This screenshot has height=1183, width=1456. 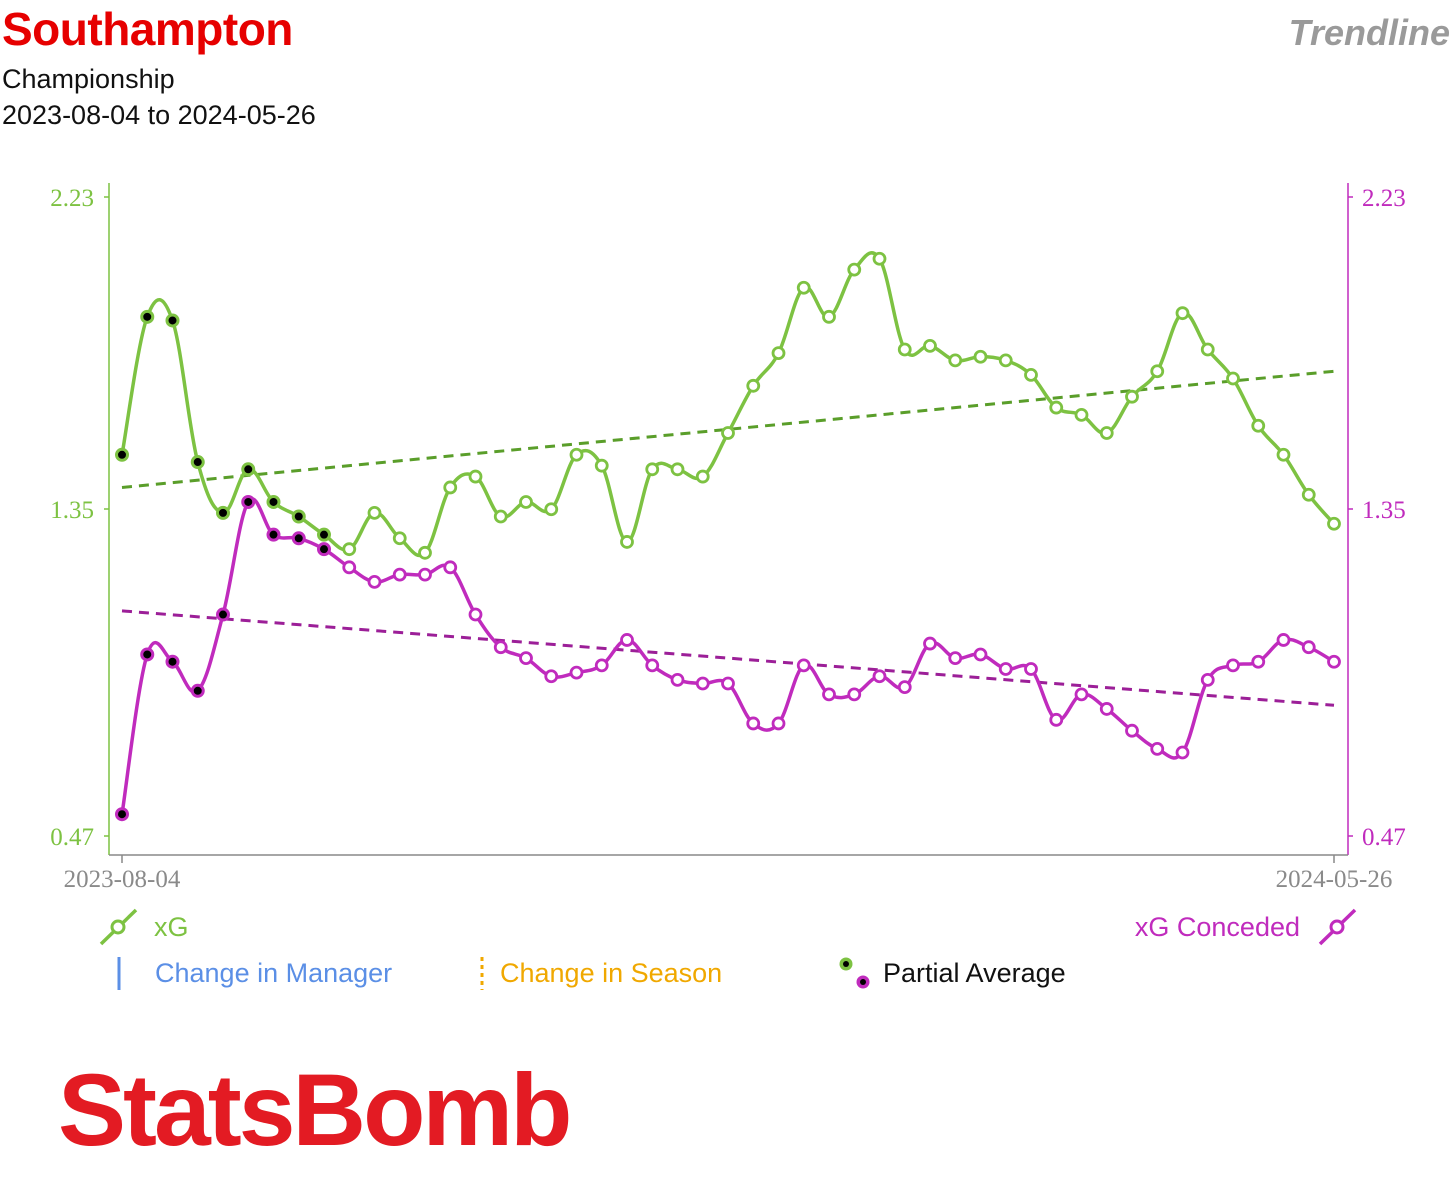 What do you see at coordinates (315, 1110) in the screenshot?
I see `statsbomb-logo: StatsBomb` at bounding box center [315, 1110].